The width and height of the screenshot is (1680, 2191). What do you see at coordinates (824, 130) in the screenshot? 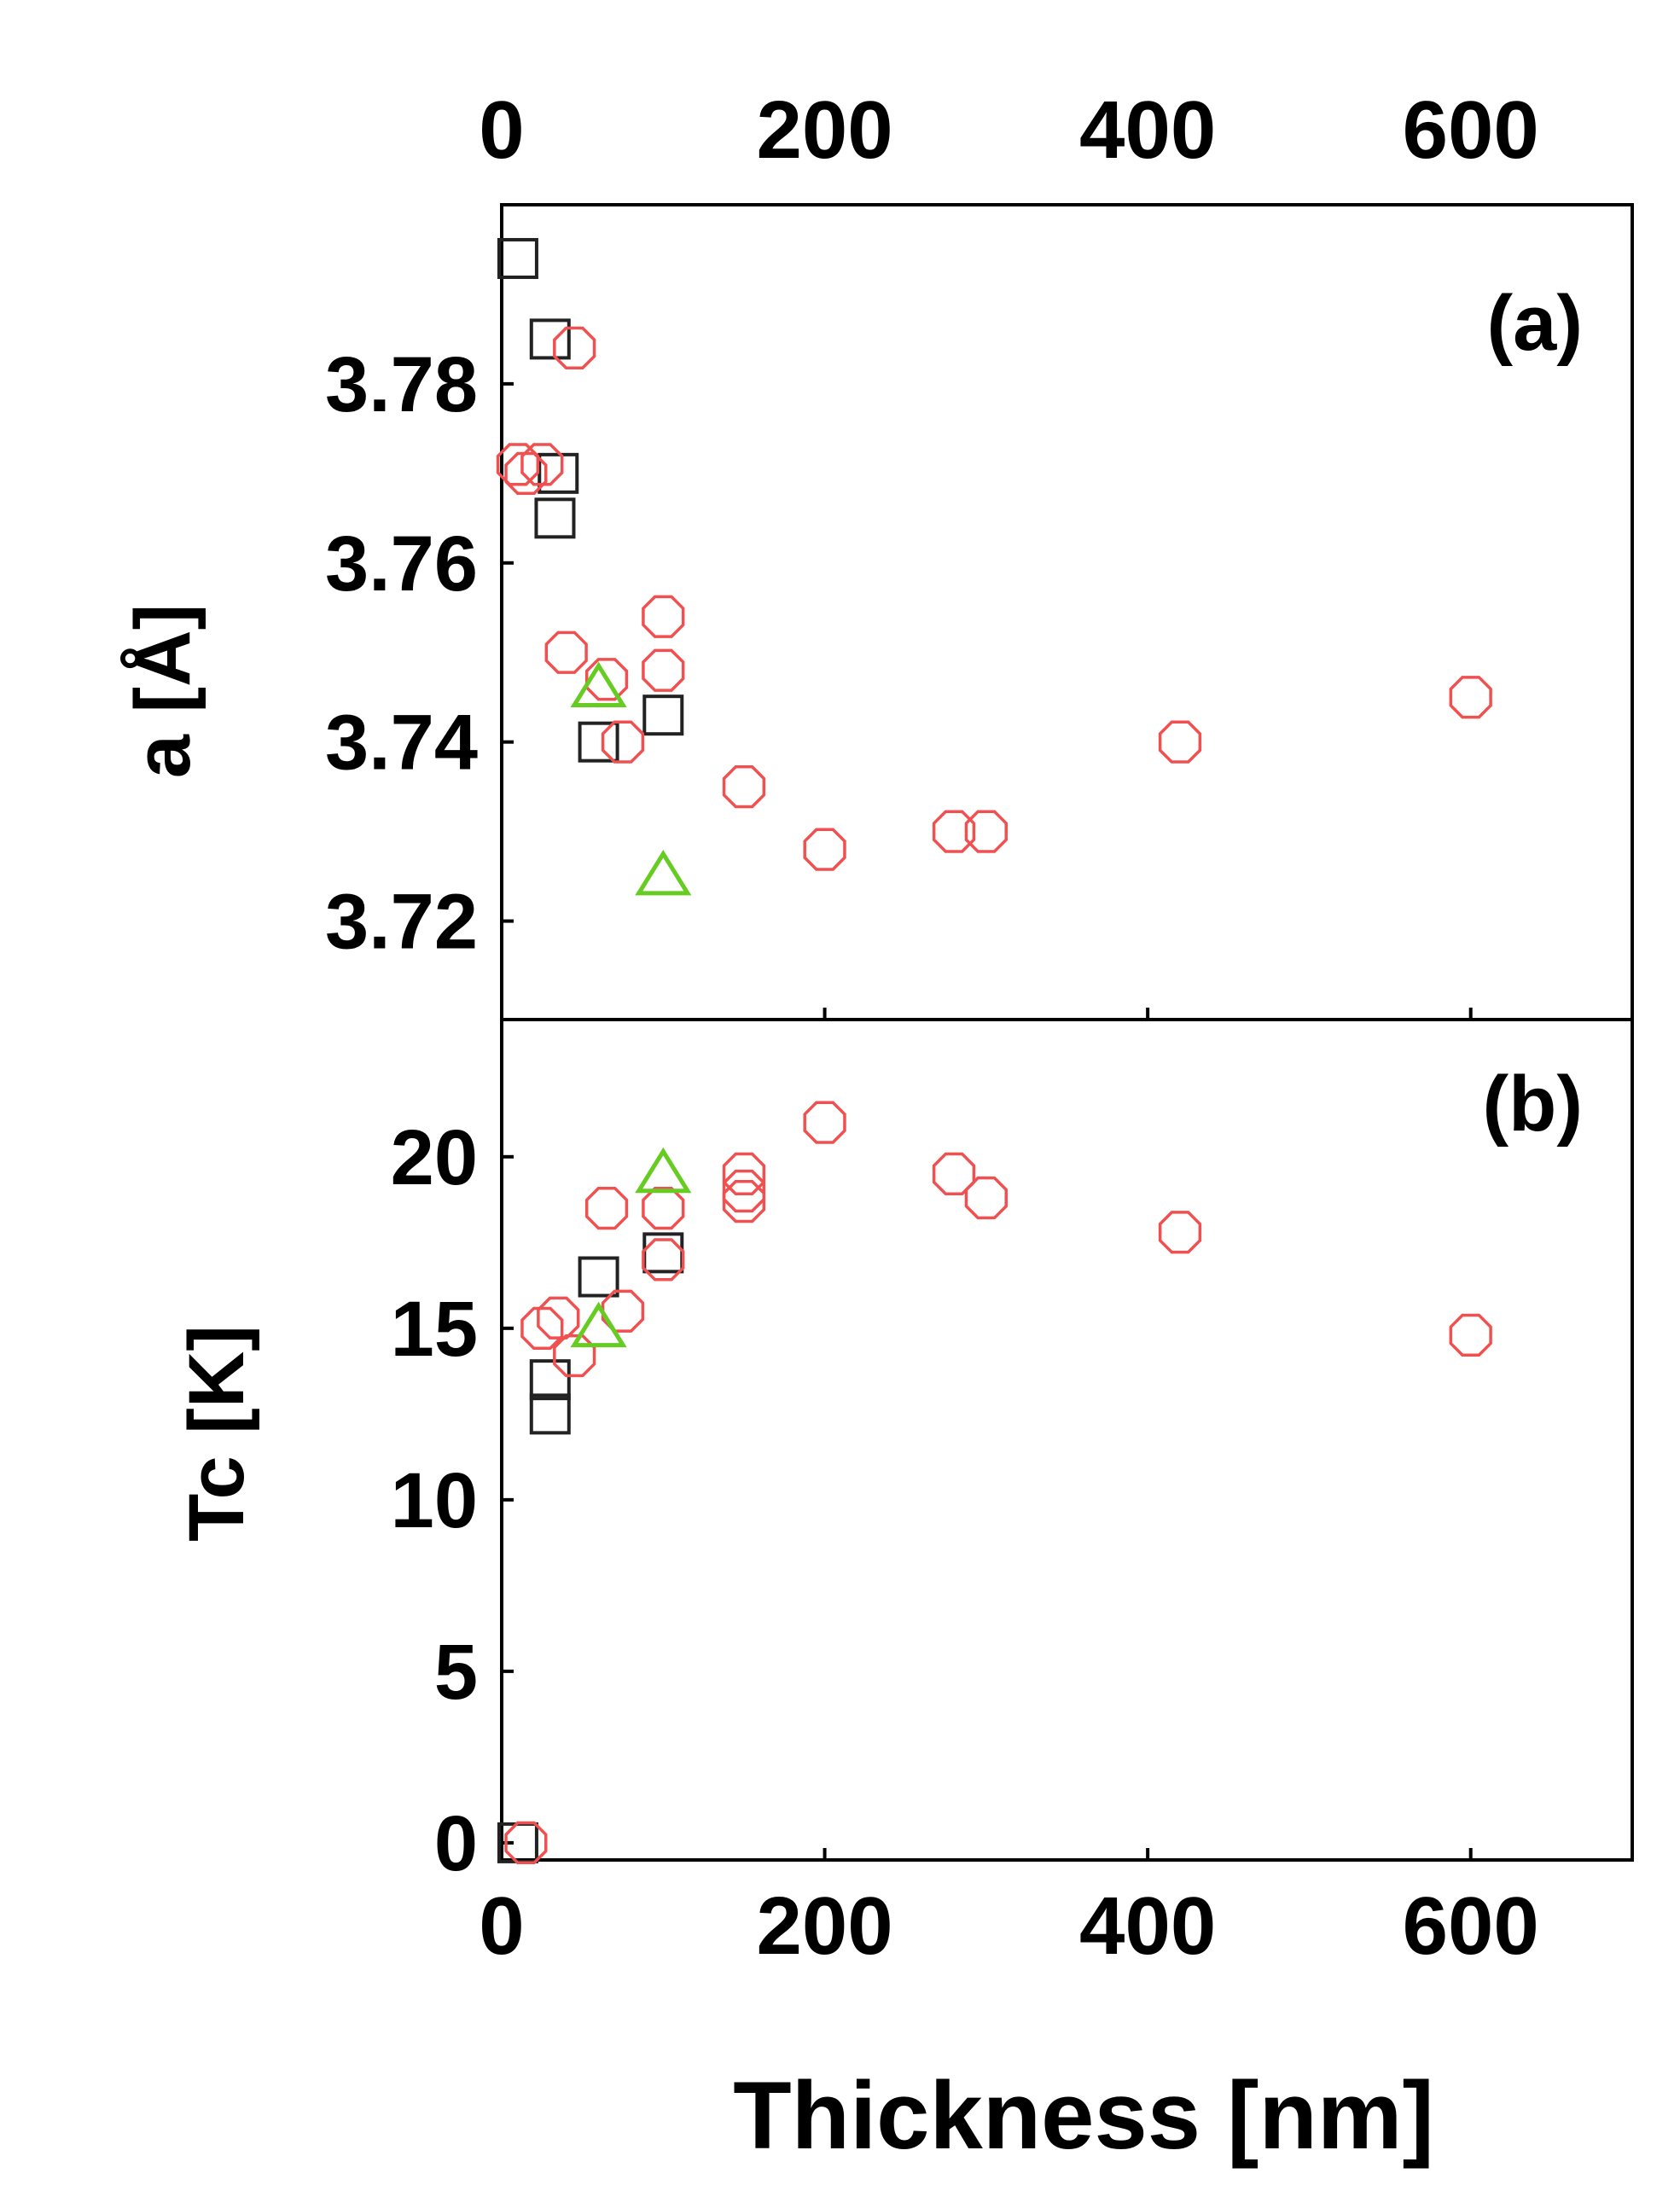
I see `top-x-tick-label: 200` at bounding box center [824, 130].